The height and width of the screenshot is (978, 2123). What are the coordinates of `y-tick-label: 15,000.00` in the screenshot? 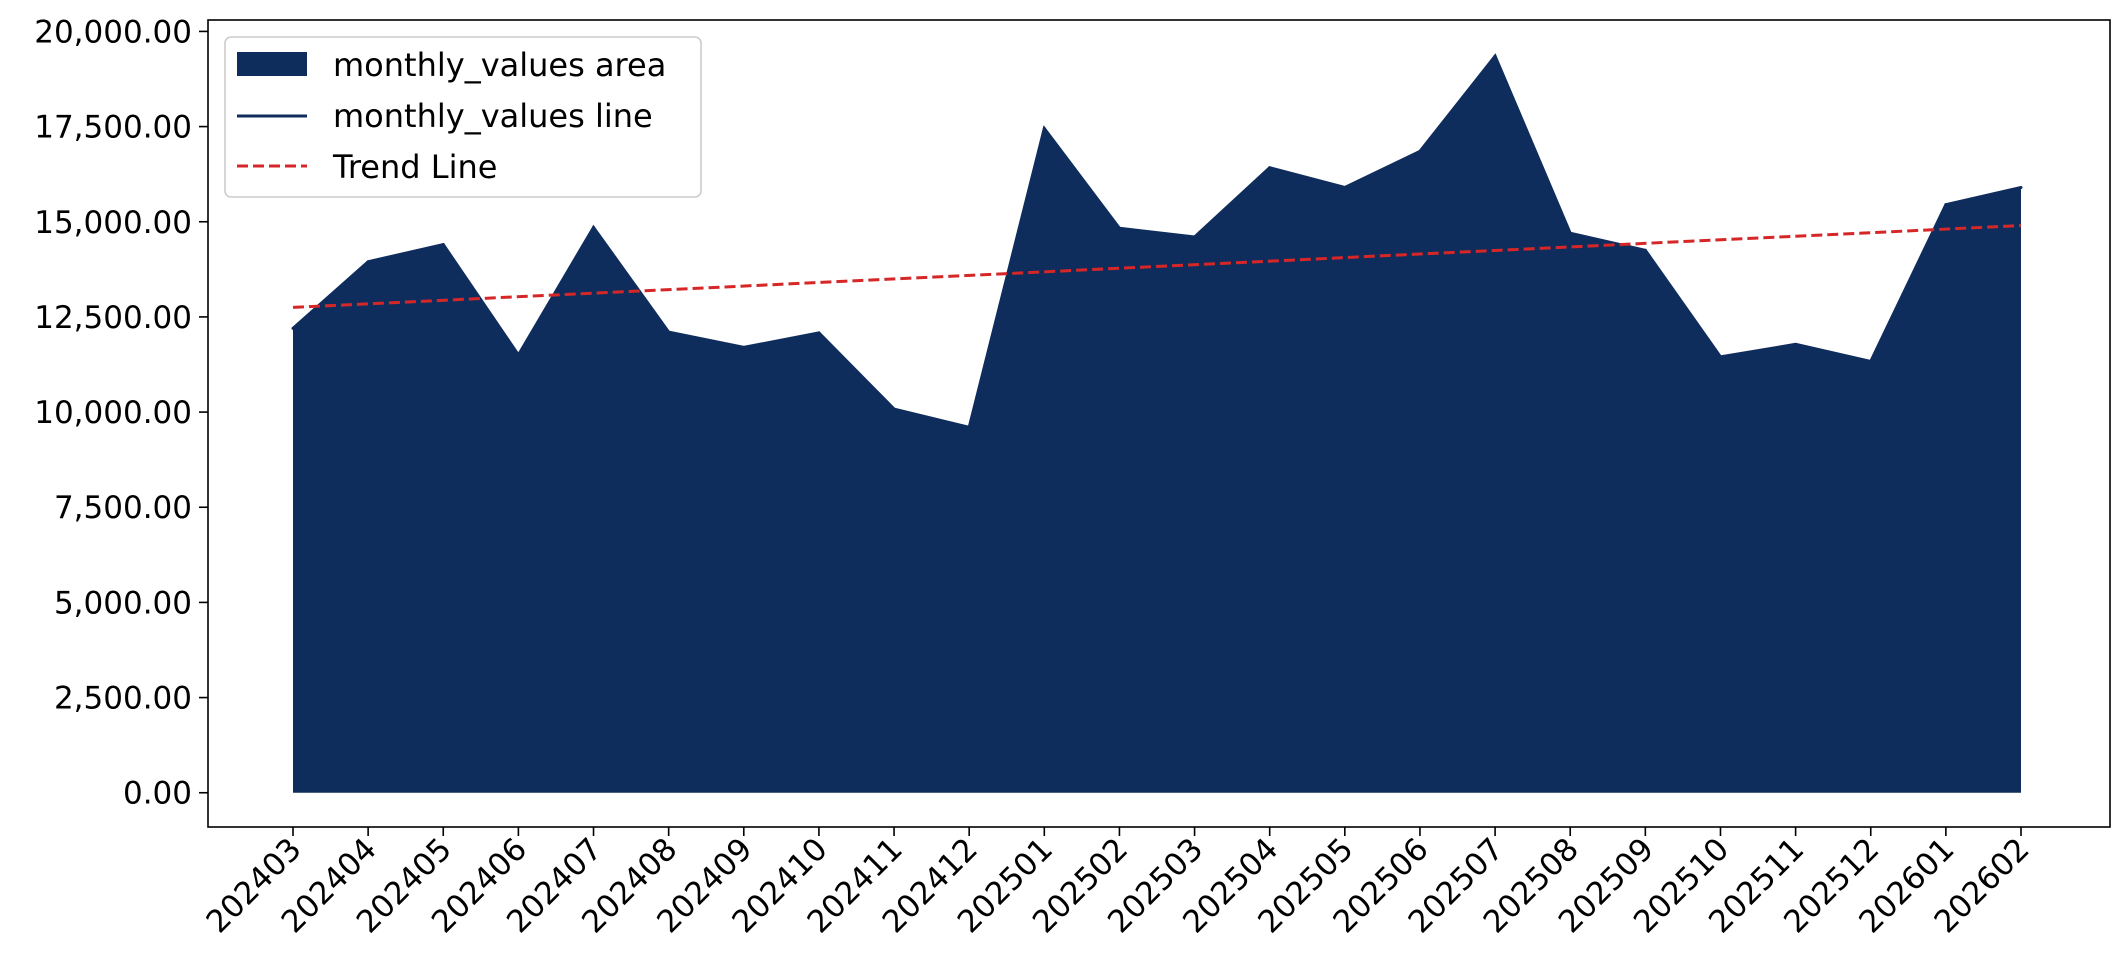 It's located at (113, 223).